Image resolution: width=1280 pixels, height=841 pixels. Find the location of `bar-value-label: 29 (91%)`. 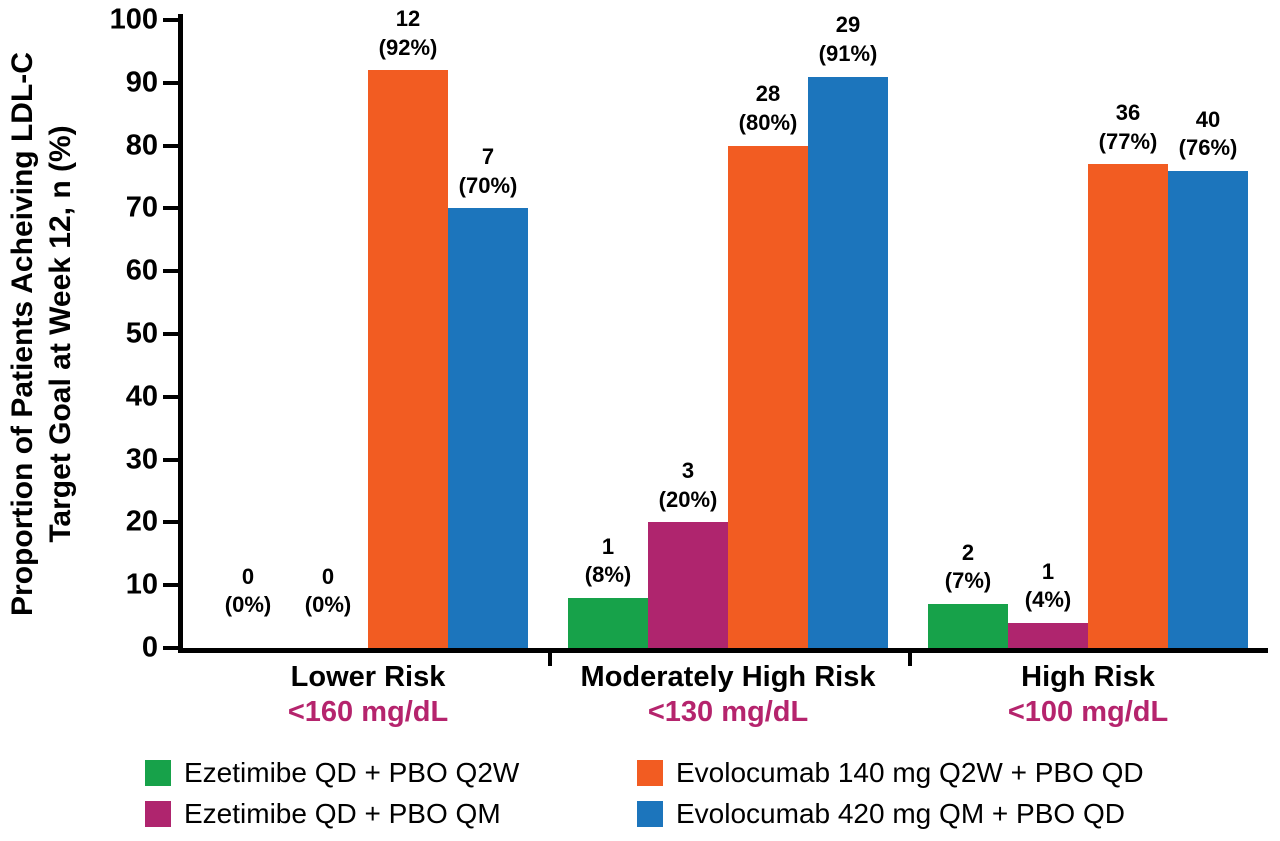

bar-value-label: 29 (91%) is located at coordinates (848, 39).